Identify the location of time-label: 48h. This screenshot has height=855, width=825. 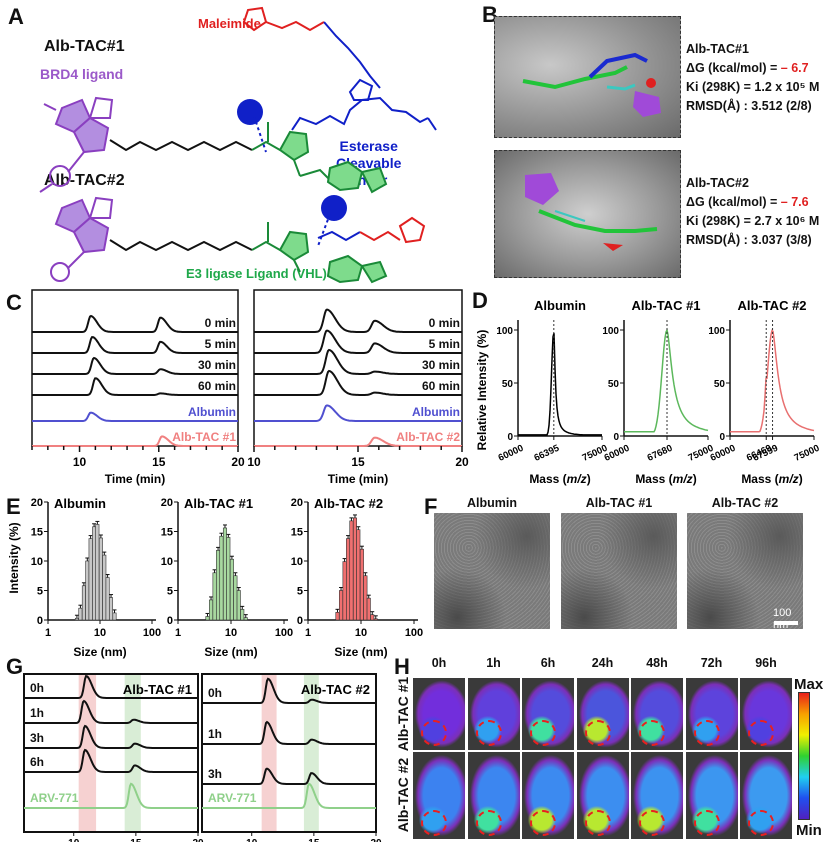
(657, 663).